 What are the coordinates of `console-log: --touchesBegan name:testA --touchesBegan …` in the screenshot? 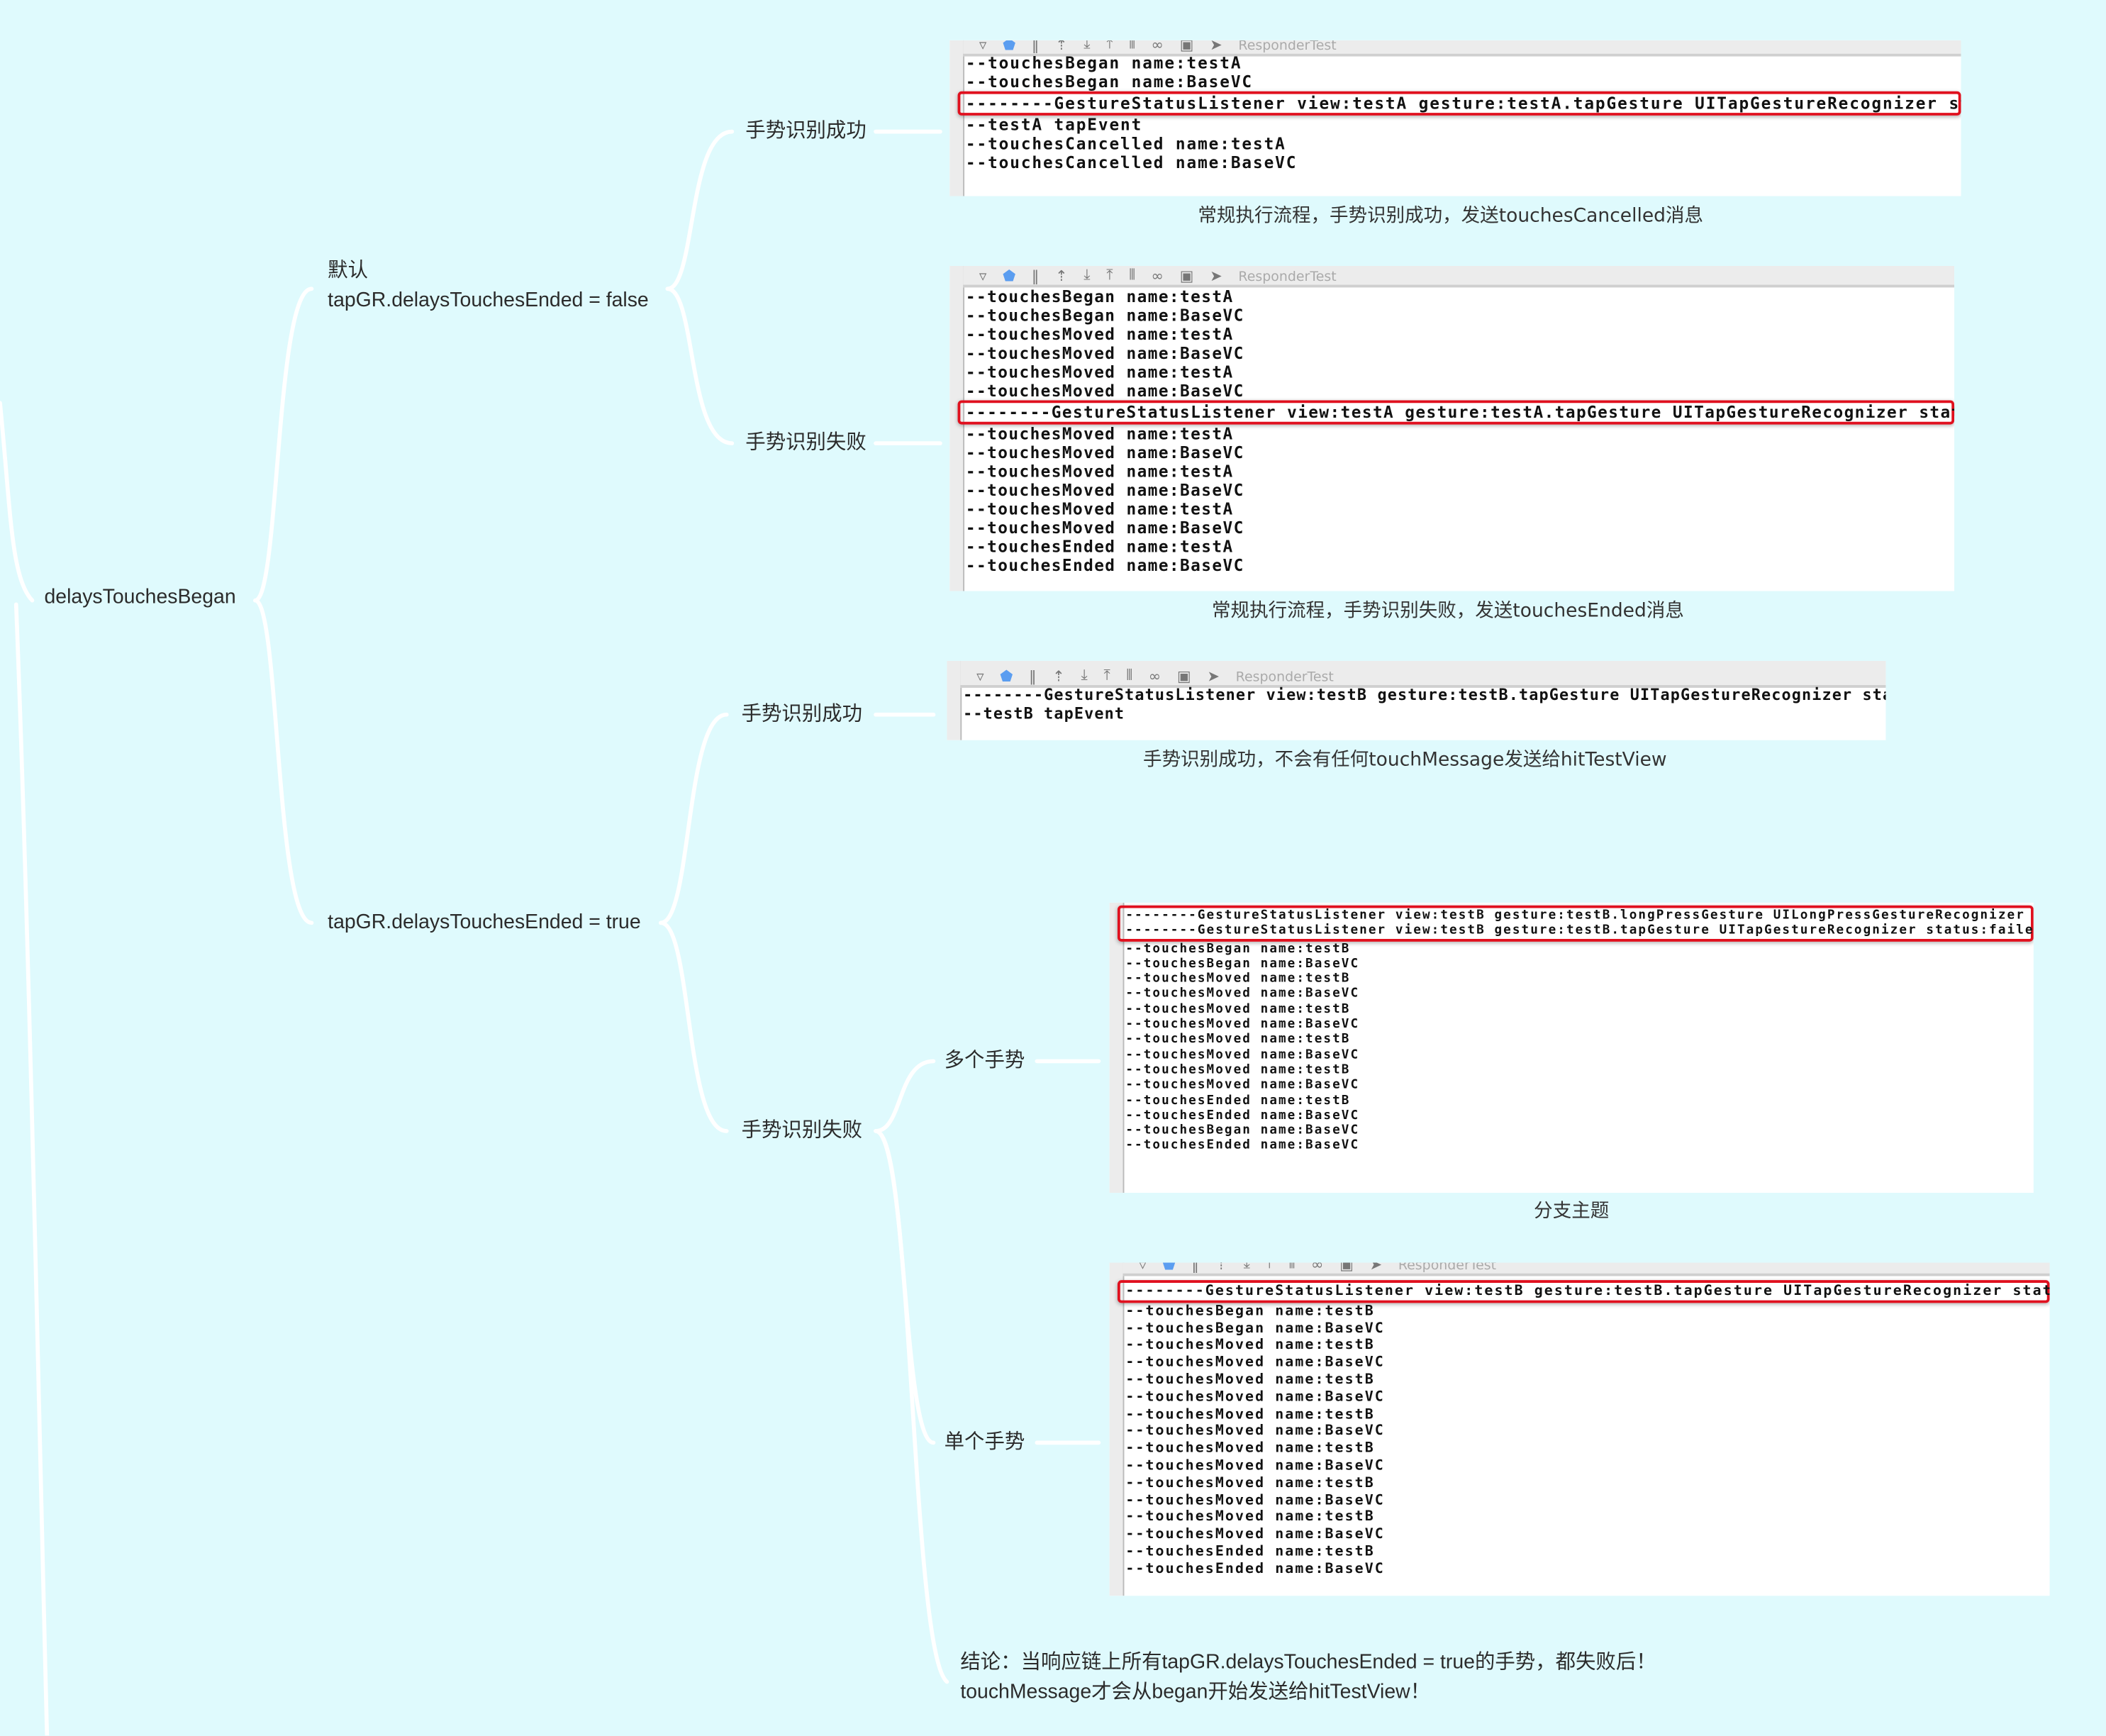 It's located at (1456, 431).